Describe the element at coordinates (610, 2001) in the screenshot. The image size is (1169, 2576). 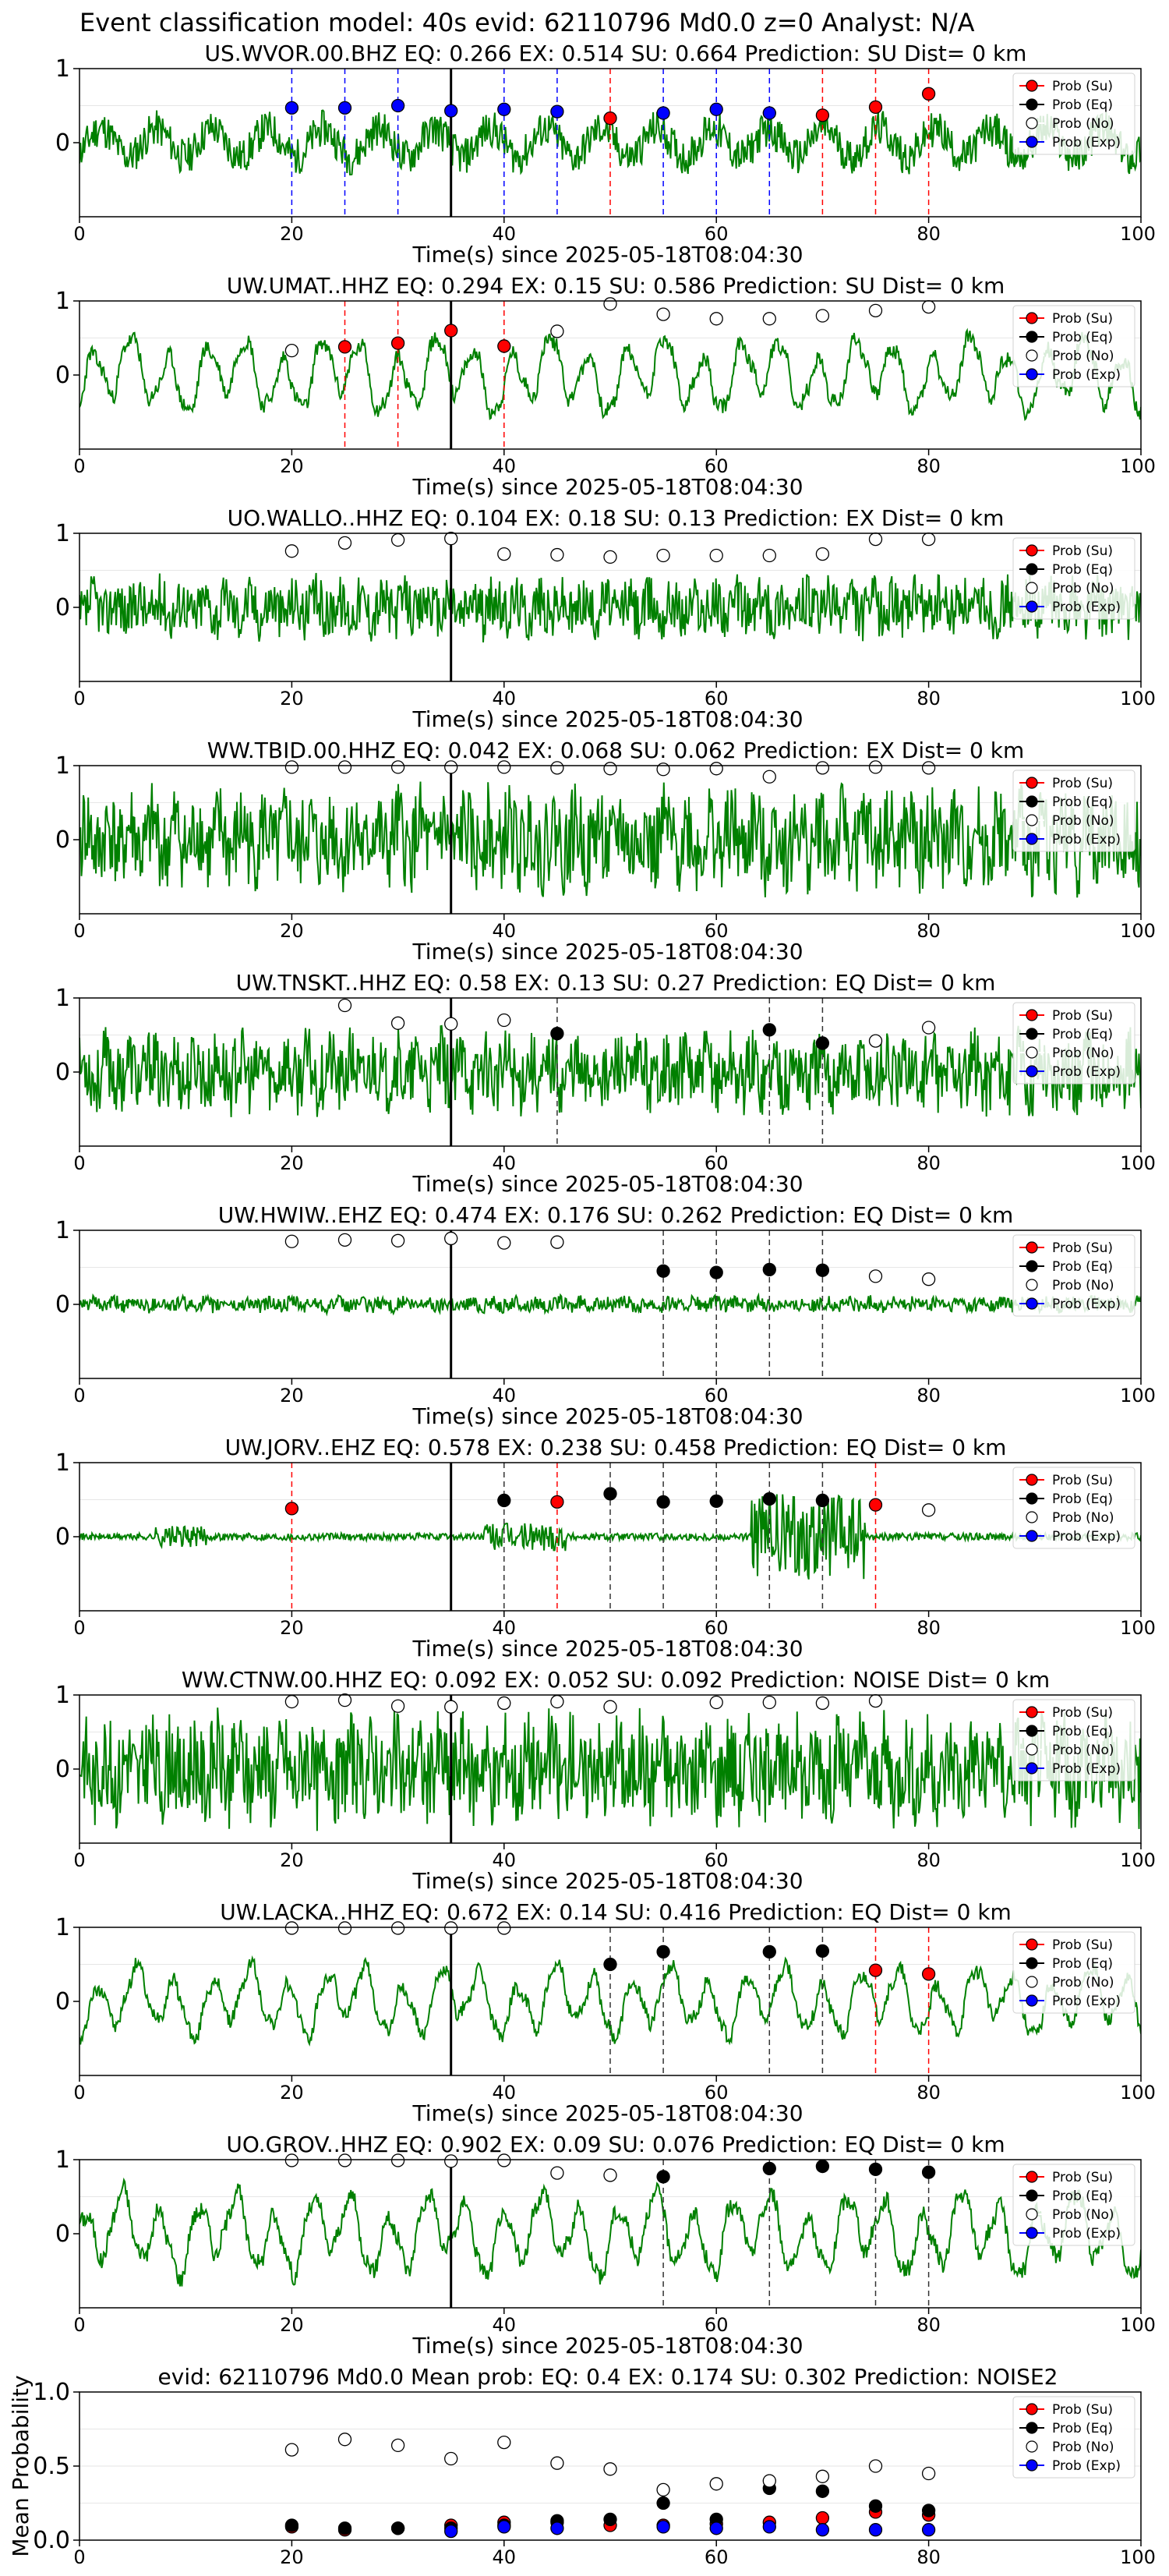
I see `waveform-trace` at that location.